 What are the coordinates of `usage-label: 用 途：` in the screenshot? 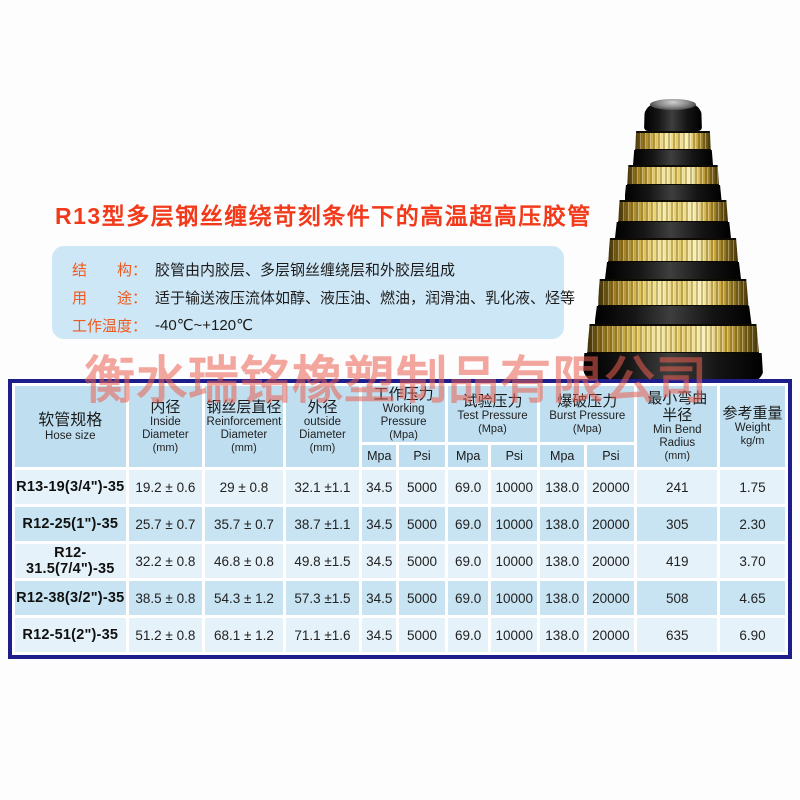 It's located at (110, 298).